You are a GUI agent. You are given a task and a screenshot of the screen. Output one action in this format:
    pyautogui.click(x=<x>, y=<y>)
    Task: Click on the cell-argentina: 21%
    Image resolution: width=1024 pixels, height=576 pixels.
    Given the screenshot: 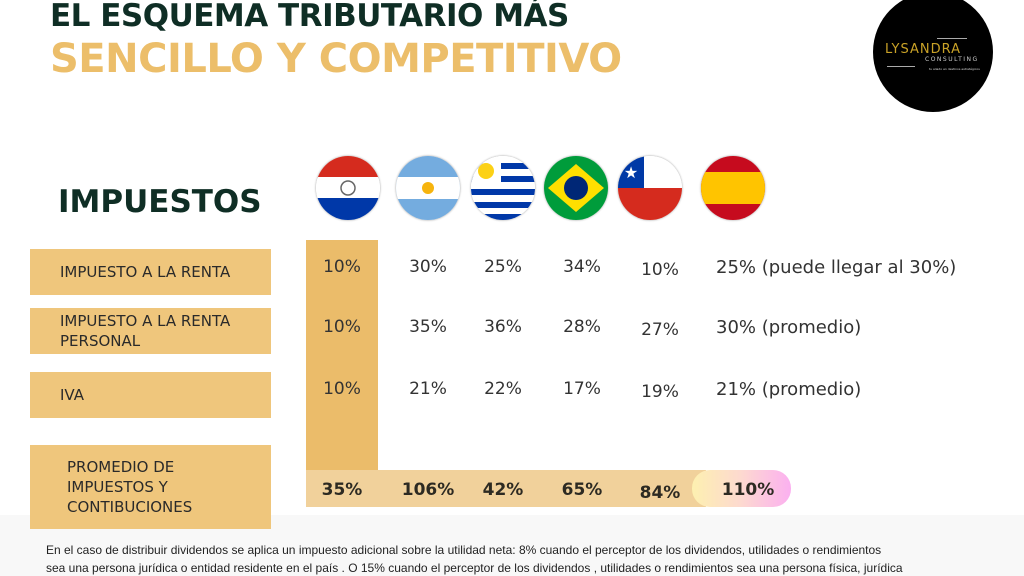 What is the action you would take?
    pyautogui.click(x=428, y=389)
    